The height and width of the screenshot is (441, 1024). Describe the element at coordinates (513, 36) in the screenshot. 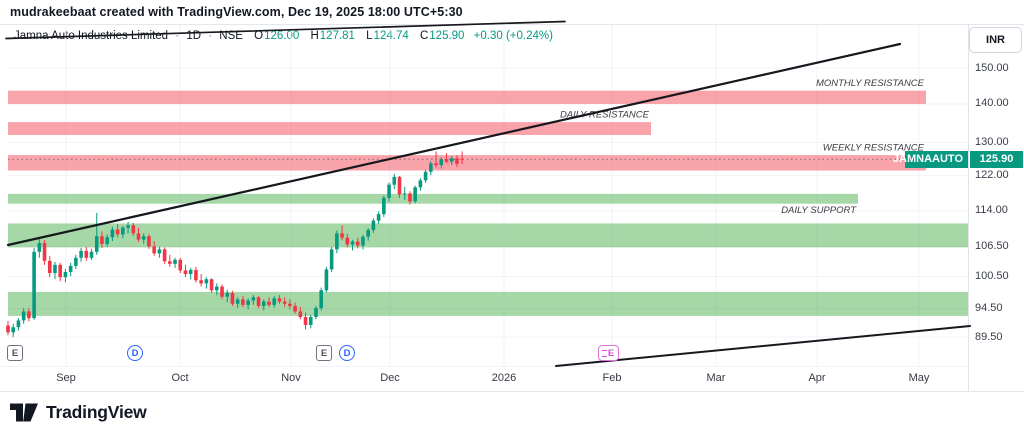

I see `change-value: +0.30 (+0.24%)` at that location.